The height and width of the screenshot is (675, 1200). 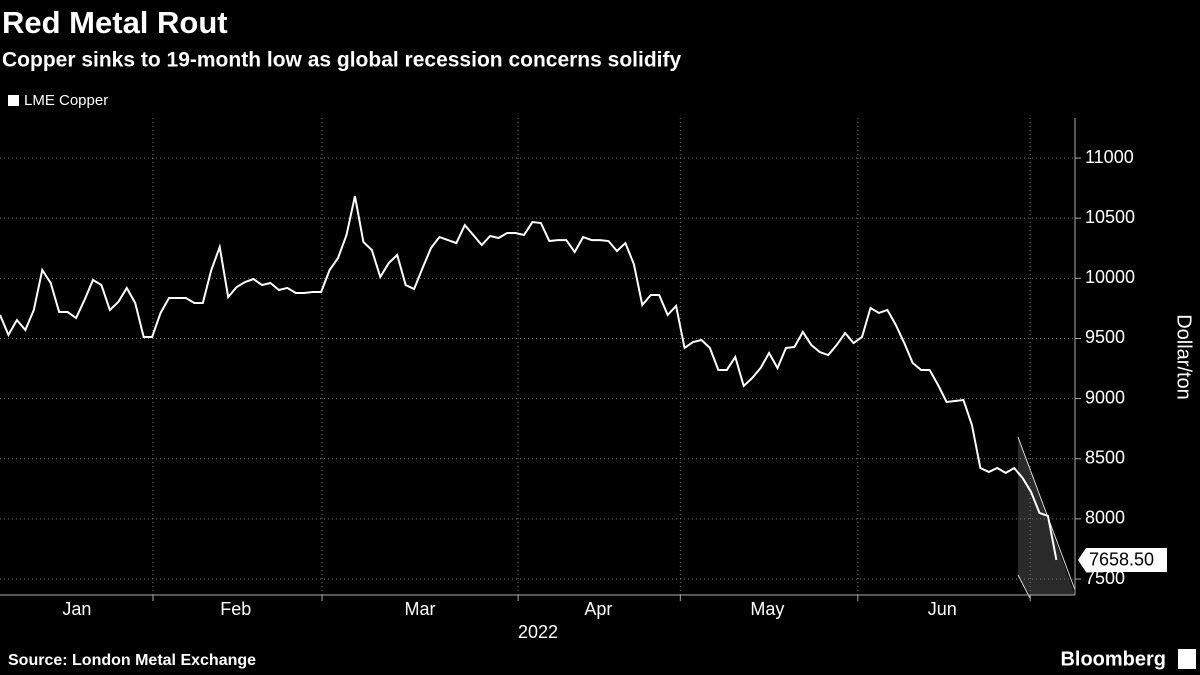 I want to click on y-tick-label: 11000, so click(x=1109, y=157).